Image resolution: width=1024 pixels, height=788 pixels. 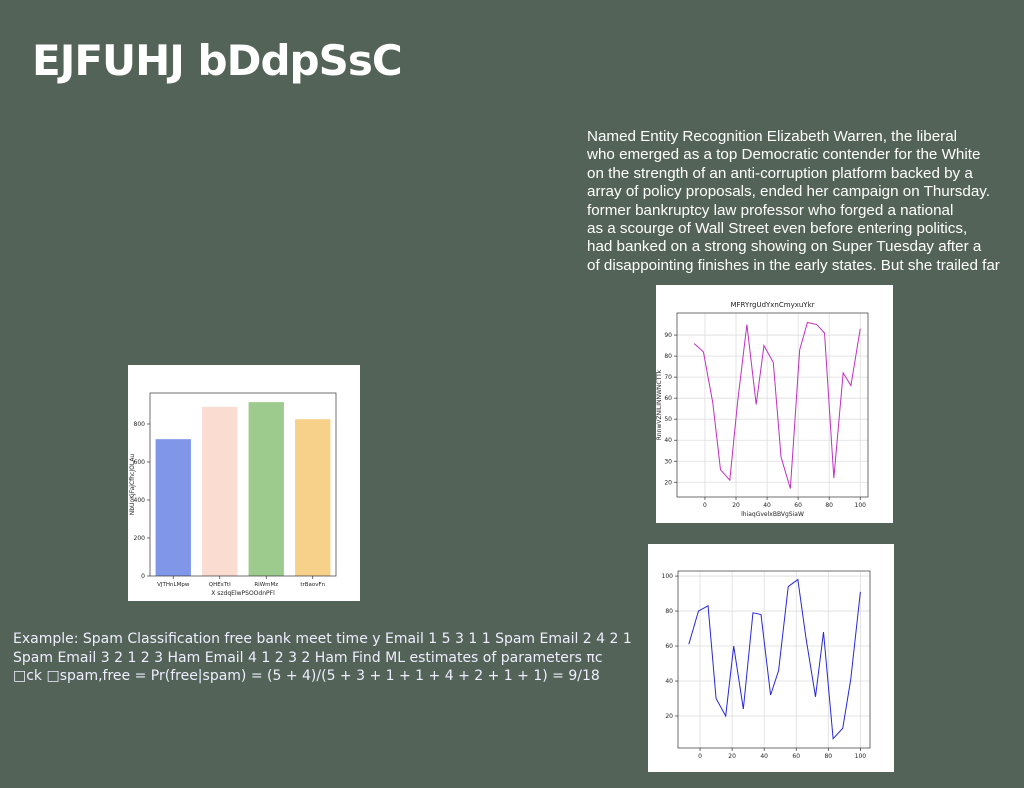 What do you see at coordinates (140, 500) in the screenshot?
I see `y-tick-label: 400` at bounding box center [140, 500].